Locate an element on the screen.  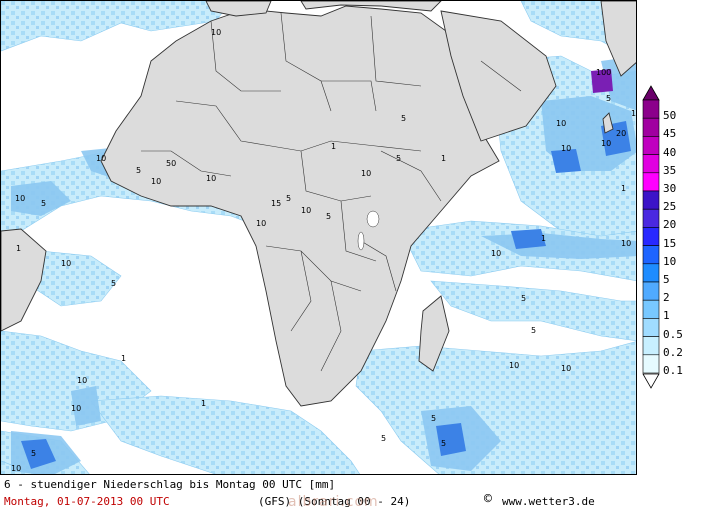
scale-top-arrow is located at coordinates (651, 93).